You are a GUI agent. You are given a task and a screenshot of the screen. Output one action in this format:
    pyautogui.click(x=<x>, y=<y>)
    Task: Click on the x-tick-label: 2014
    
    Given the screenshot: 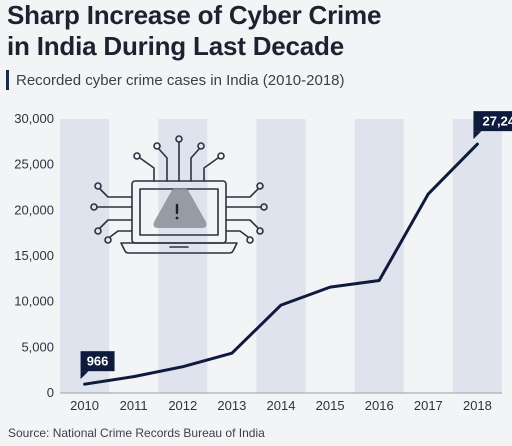 What is the action you would take?
    pyautogui.click(x=281, y=405)
    